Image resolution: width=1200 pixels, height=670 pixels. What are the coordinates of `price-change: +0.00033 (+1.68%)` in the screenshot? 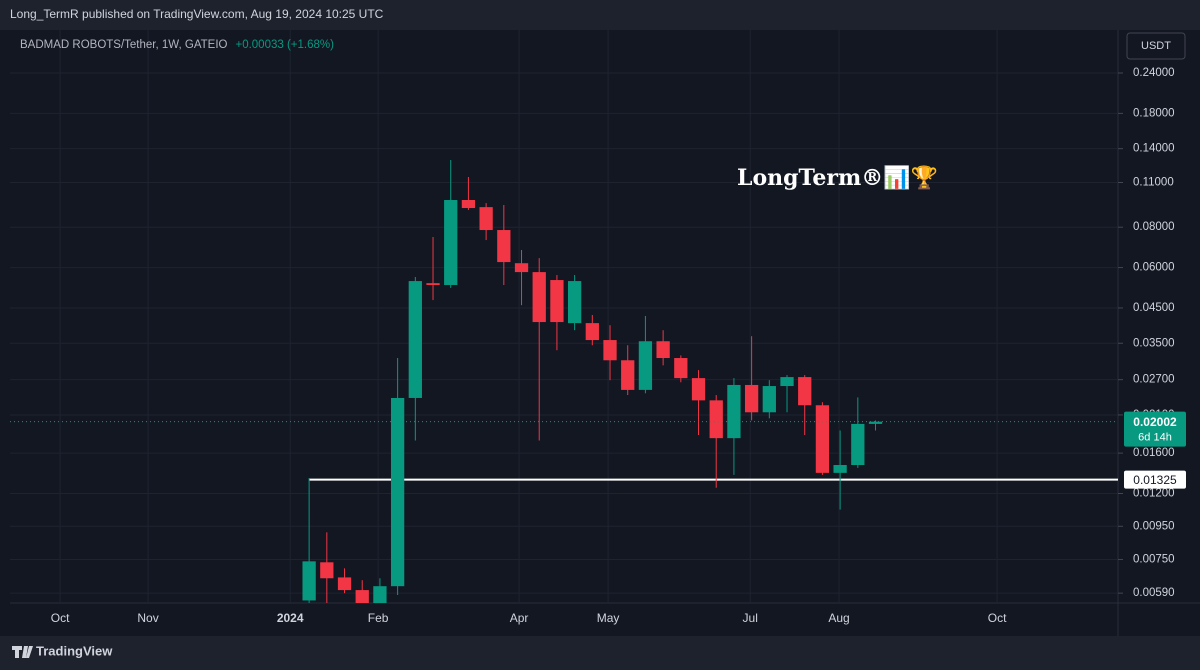 It's located at (284, 45).